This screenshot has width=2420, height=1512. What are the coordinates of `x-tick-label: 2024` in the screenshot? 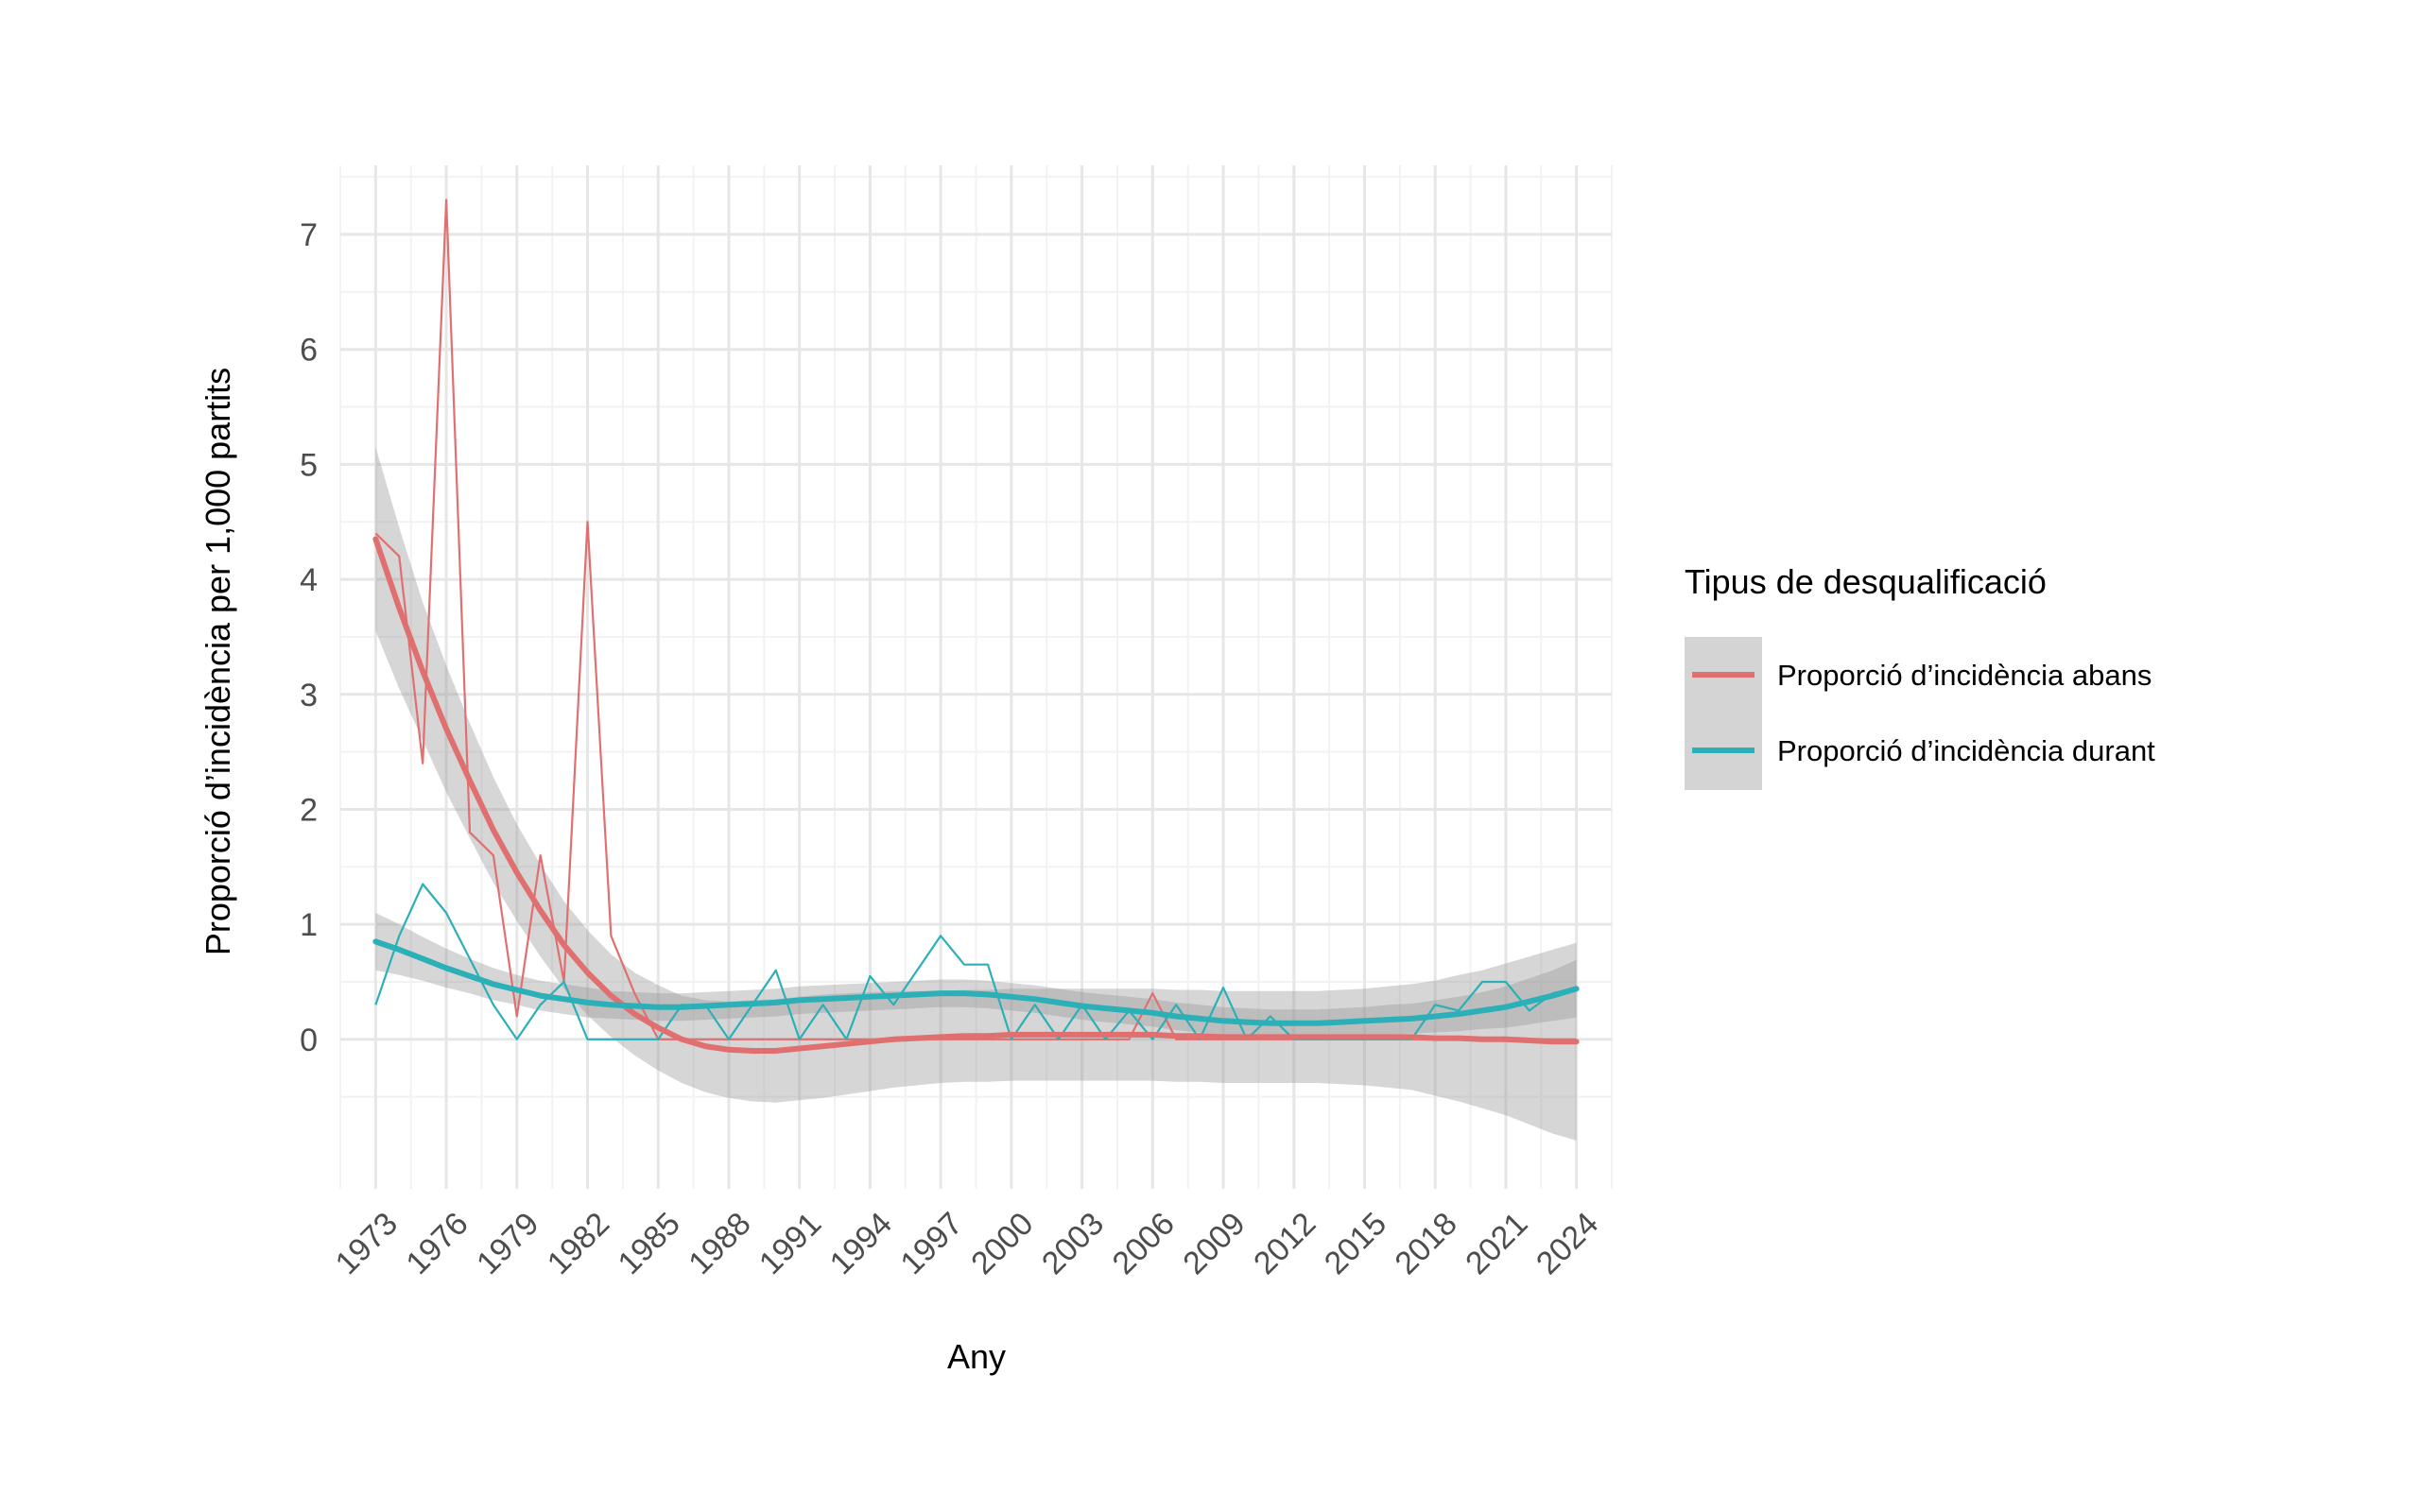 It's located at (1567, 1243).